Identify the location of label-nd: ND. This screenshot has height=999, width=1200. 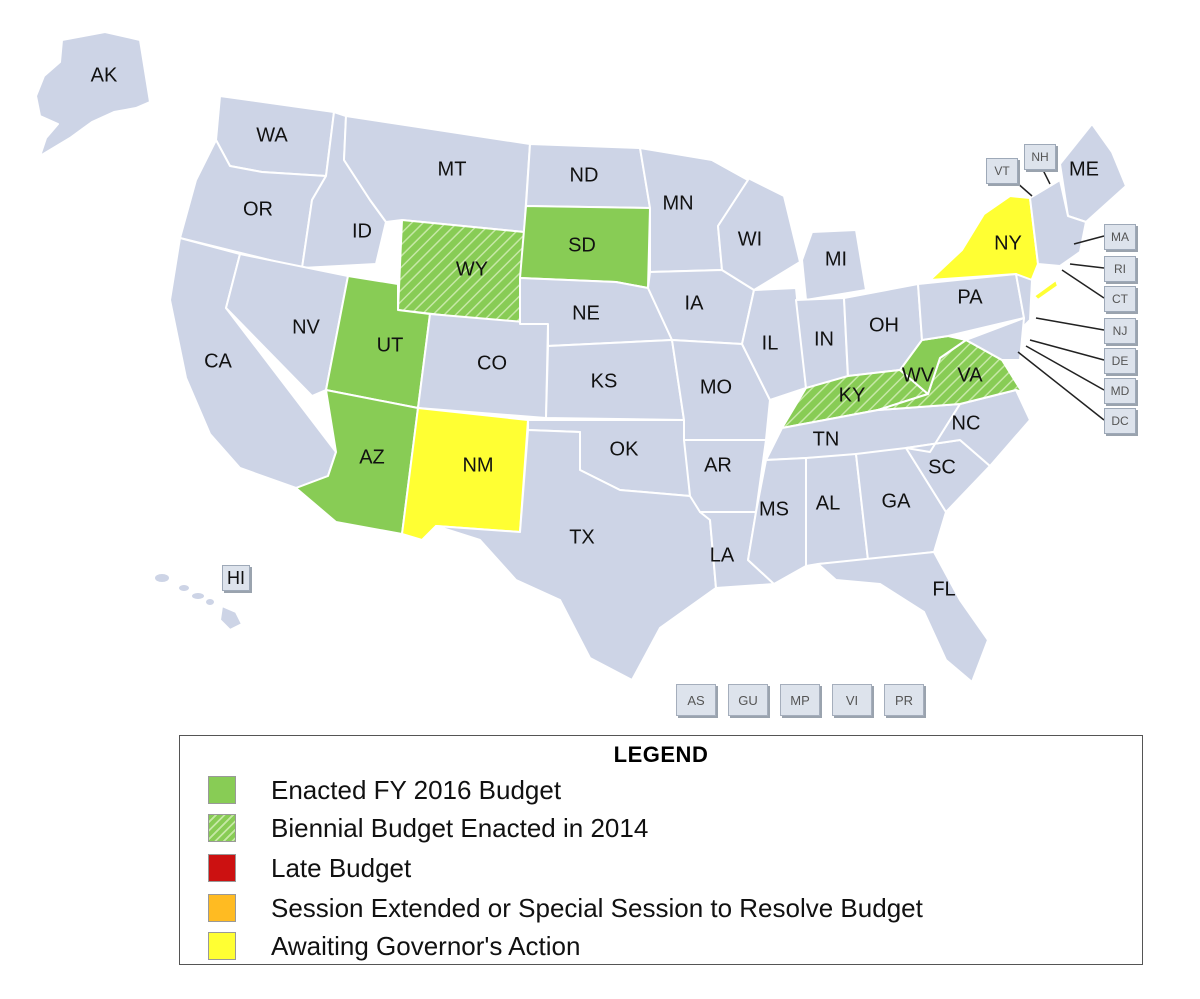
(584, 175).